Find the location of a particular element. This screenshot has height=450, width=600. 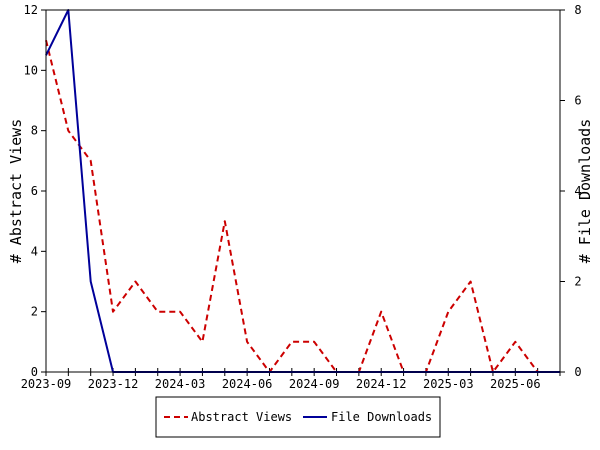

x-tick-label: 2024-06 is located at coordinates (247, 384).